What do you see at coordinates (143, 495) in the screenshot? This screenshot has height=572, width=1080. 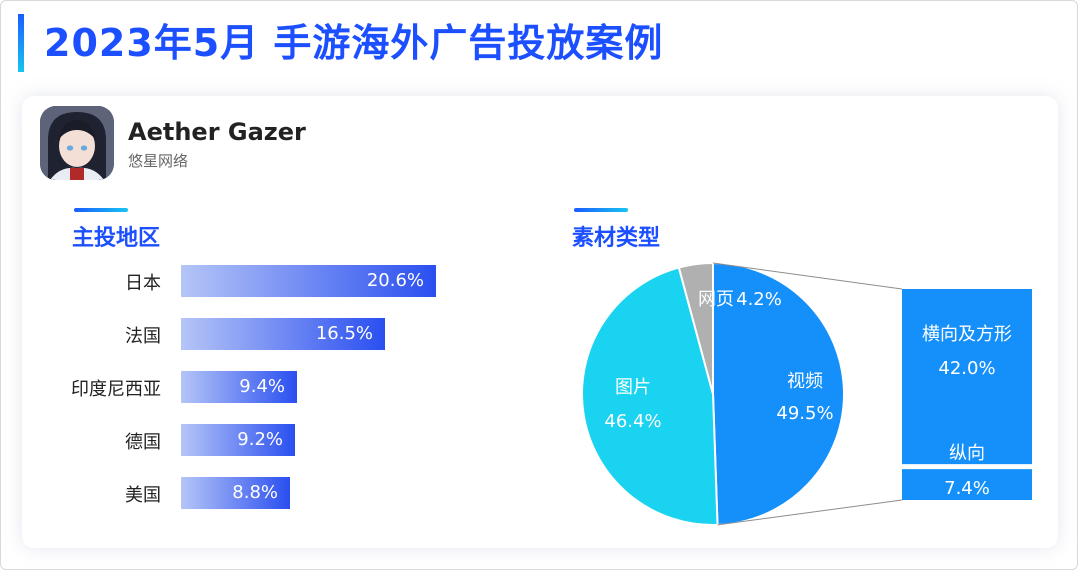 I see `bar-category-label: 美国` at bounding box center [143, 495].